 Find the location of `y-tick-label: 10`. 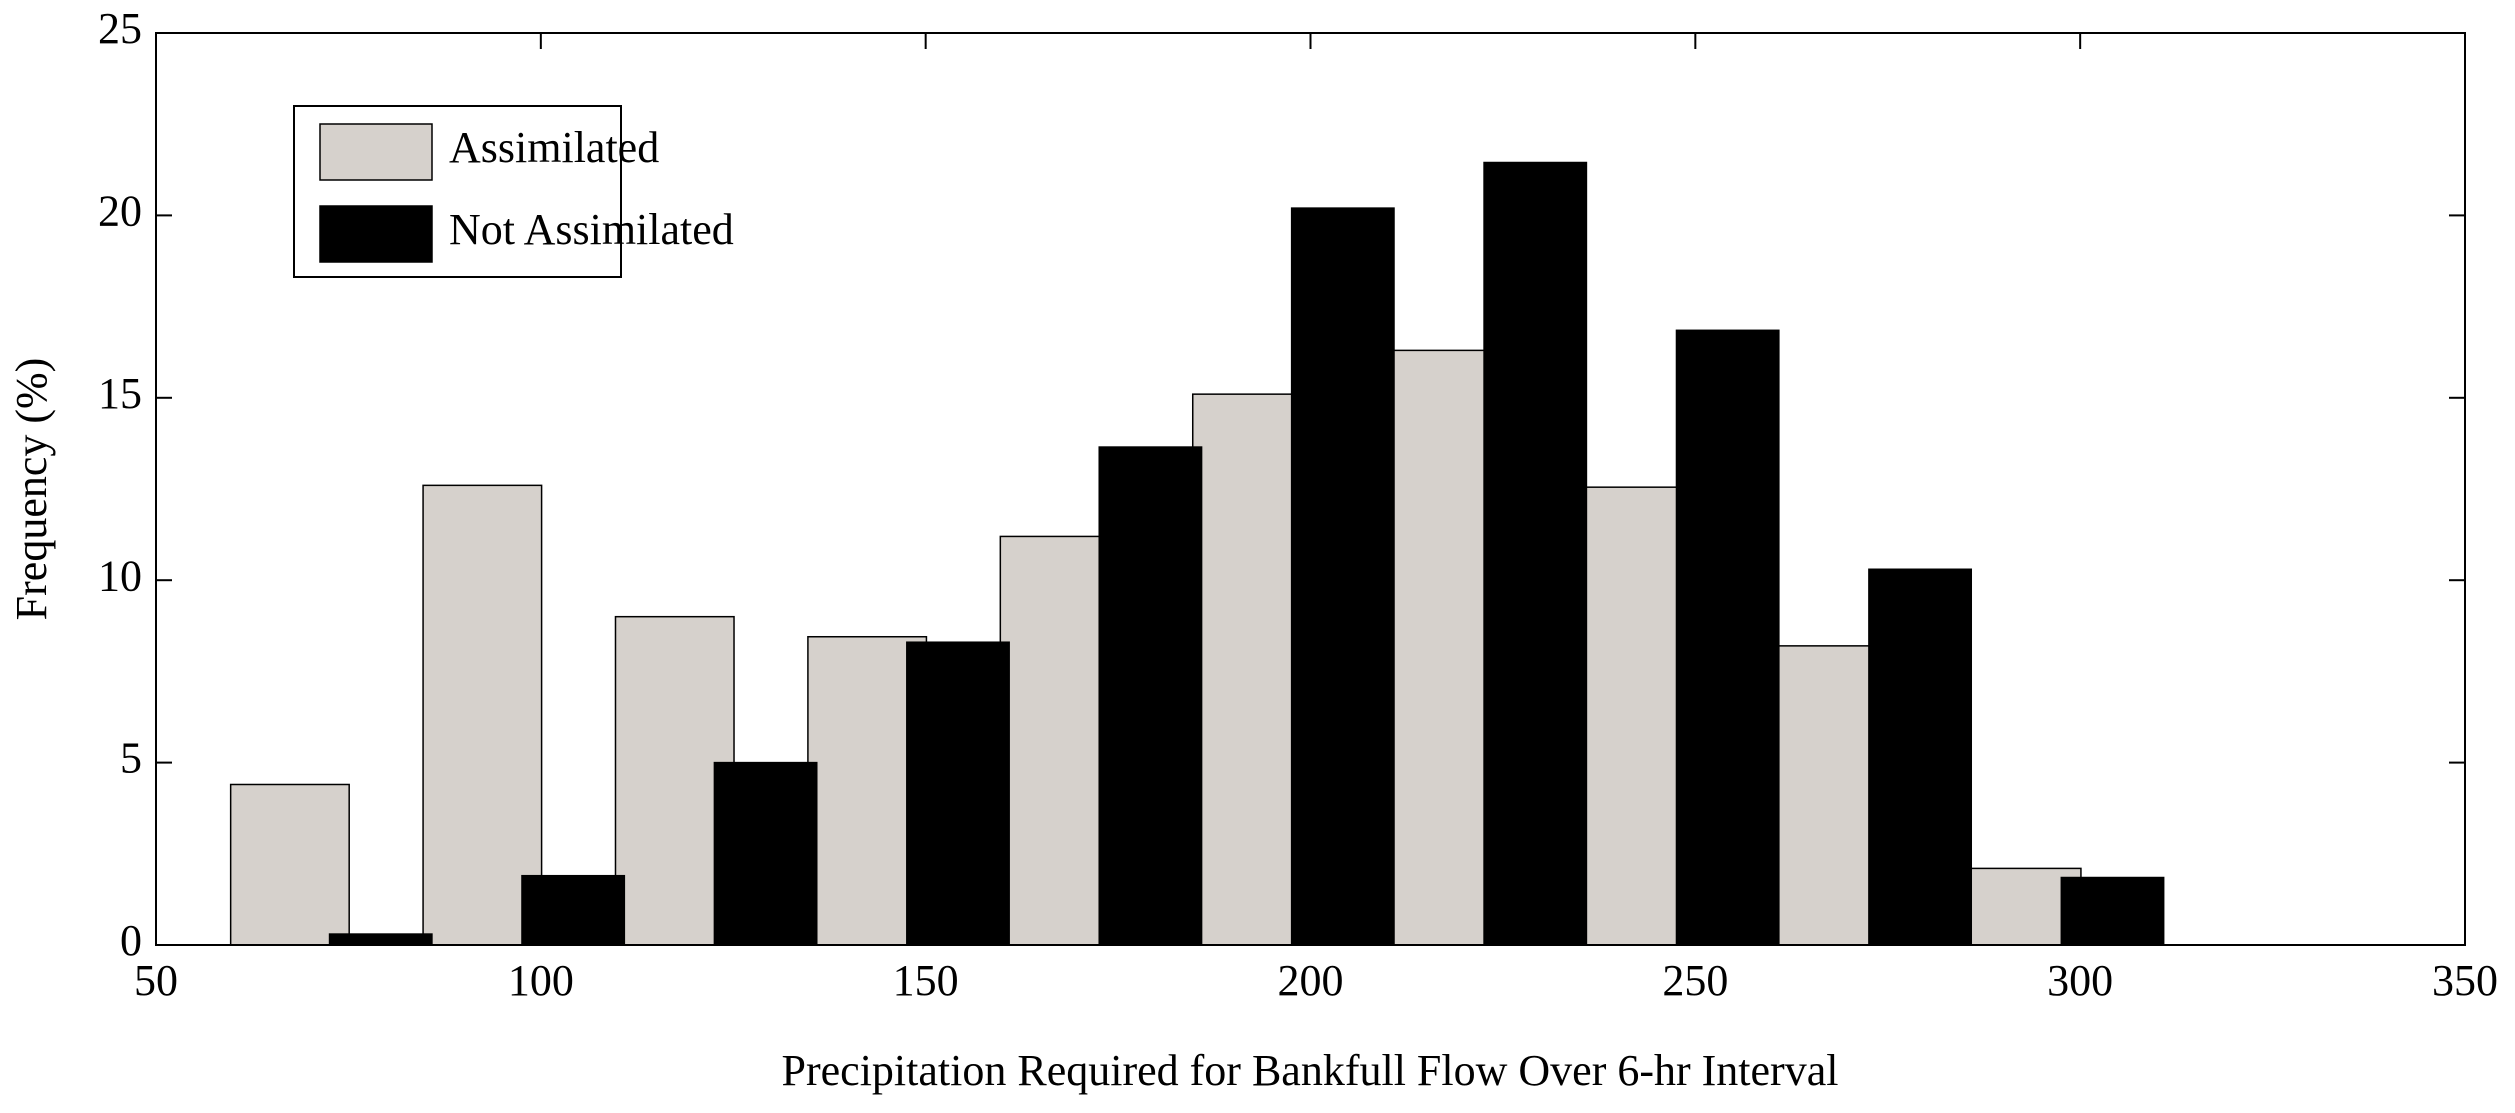

y-tick-label: 10 is located at coordinates (120, 575).